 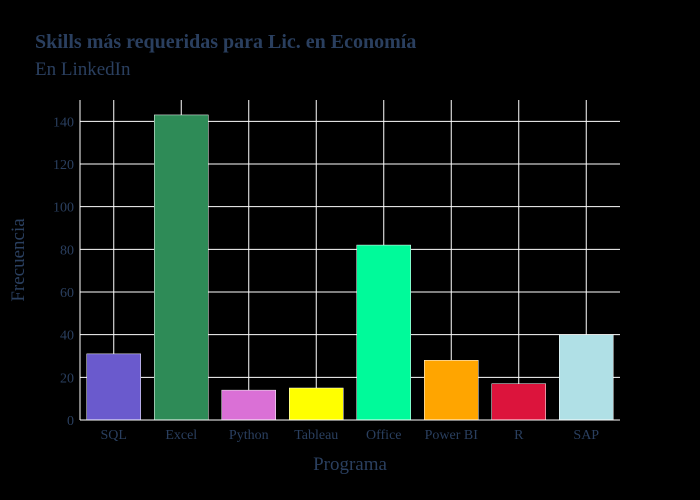 I want to click on chart-subtitle: En LinkedIn, so click(x=83, y=69).